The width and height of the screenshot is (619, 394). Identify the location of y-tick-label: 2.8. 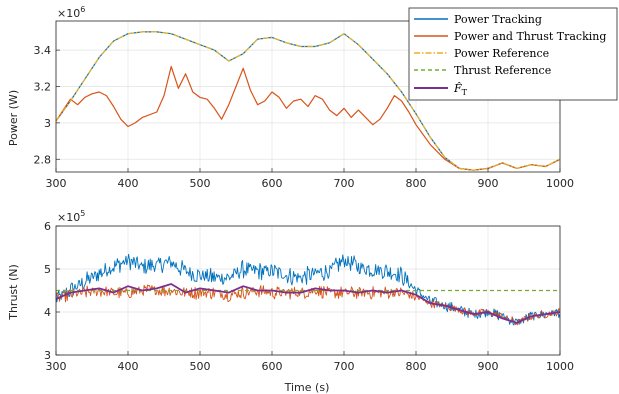
(43, 159).